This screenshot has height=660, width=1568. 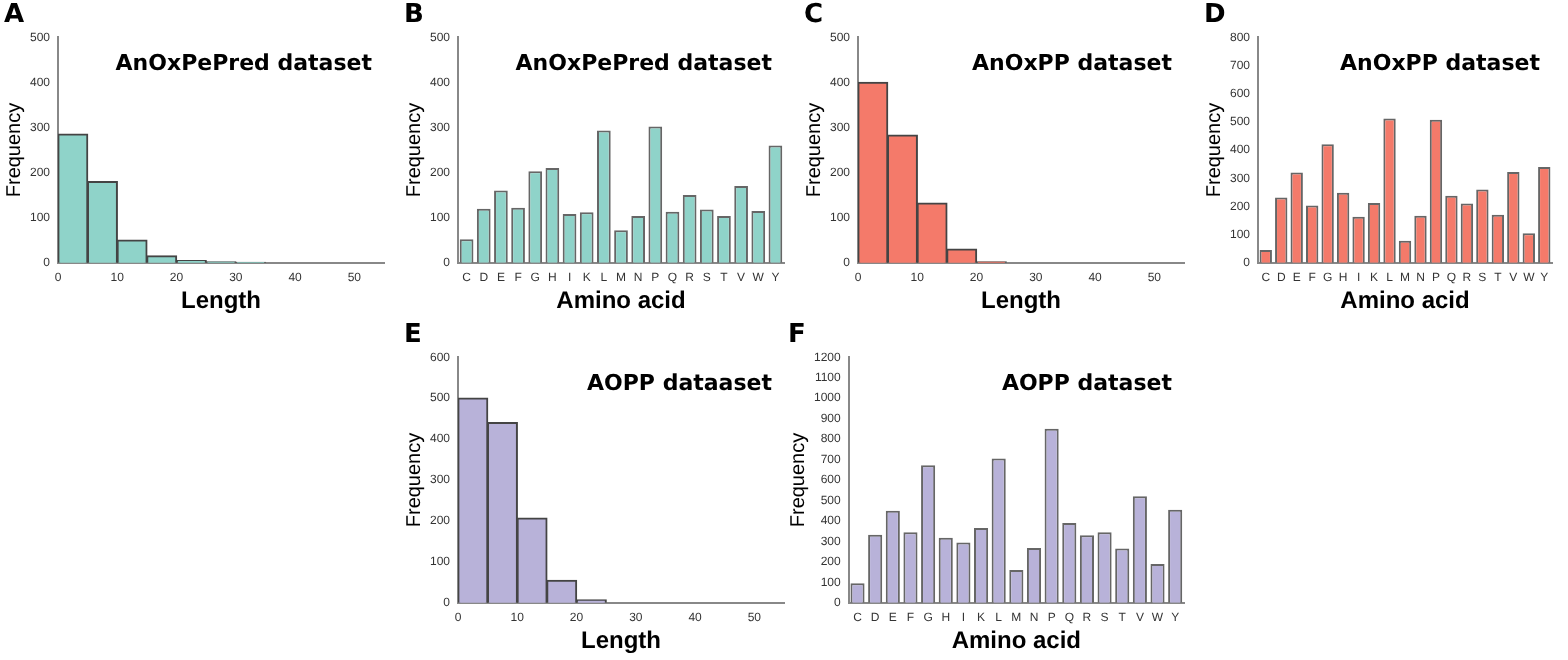 I want to click on text: B, so click(x=414, y=15).